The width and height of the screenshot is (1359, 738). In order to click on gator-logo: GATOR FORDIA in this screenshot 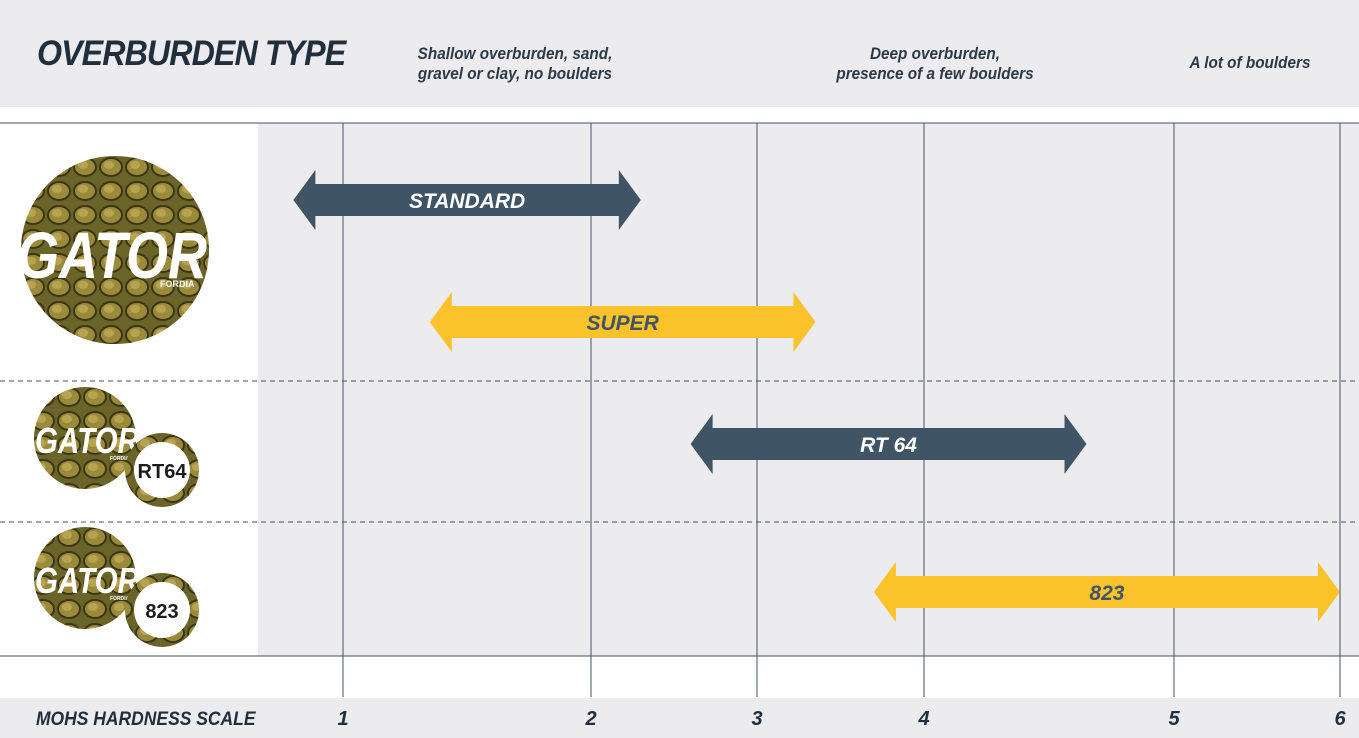, I will do `click(114, 250)`.